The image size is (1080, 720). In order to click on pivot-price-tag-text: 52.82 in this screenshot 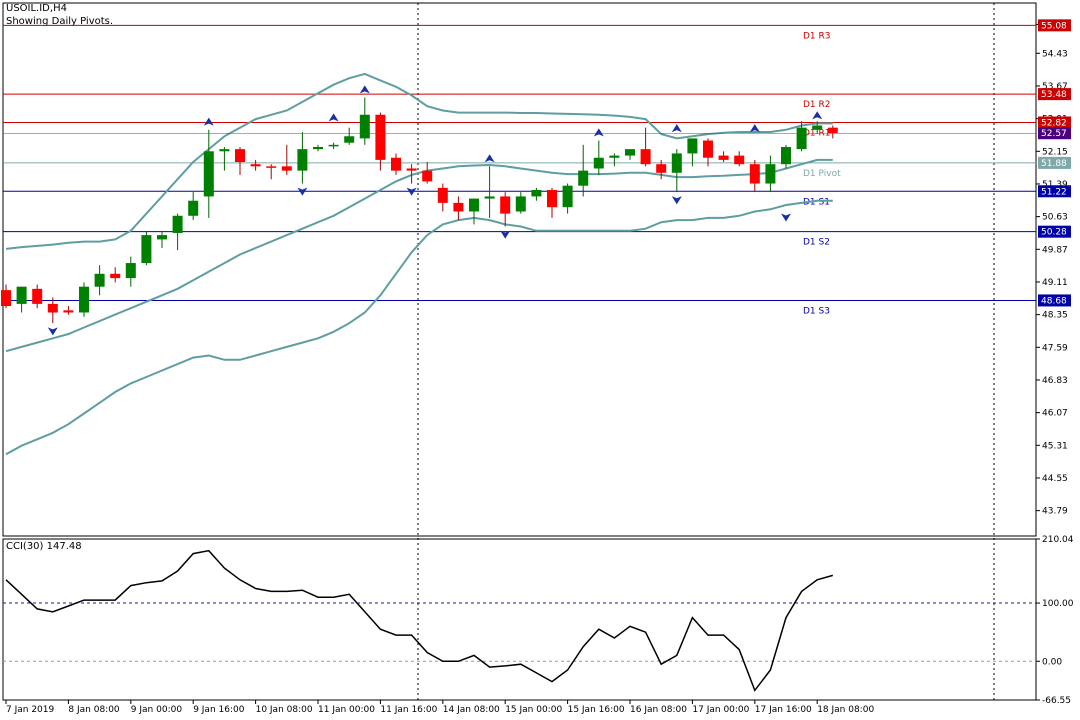, I will do `click(1054, 123)`.